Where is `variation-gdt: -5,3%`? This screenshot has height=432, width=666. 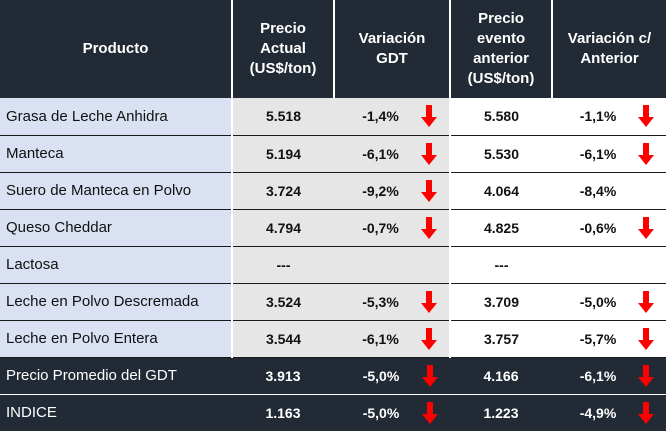 variation-gdt: -5,3% is located at coordinates (392, 302).